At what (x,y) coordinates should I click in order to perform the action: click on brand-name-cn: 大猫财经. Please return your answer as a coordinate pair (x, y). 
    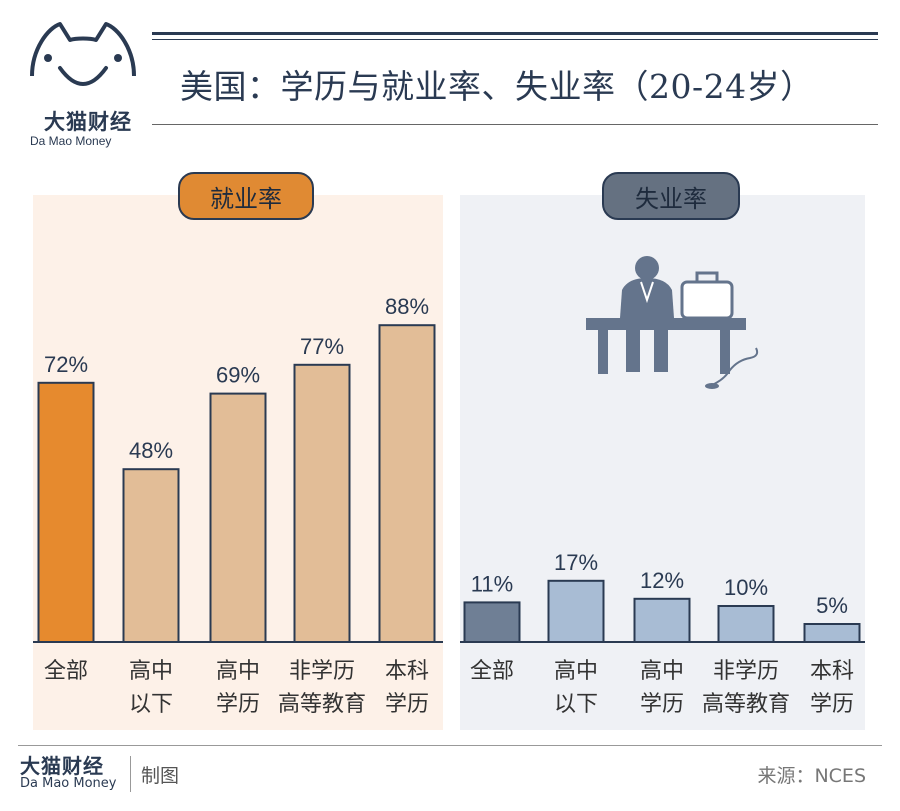
    Looking at the image, I should click on (88, 122).